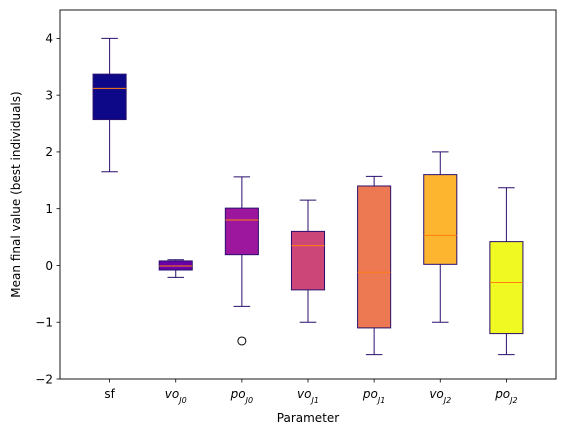 This screenshot has height=435, width=565. Describe the element at coordinates (49, 266) in the screenshot. I see `y-tick-label: 0` at that location.